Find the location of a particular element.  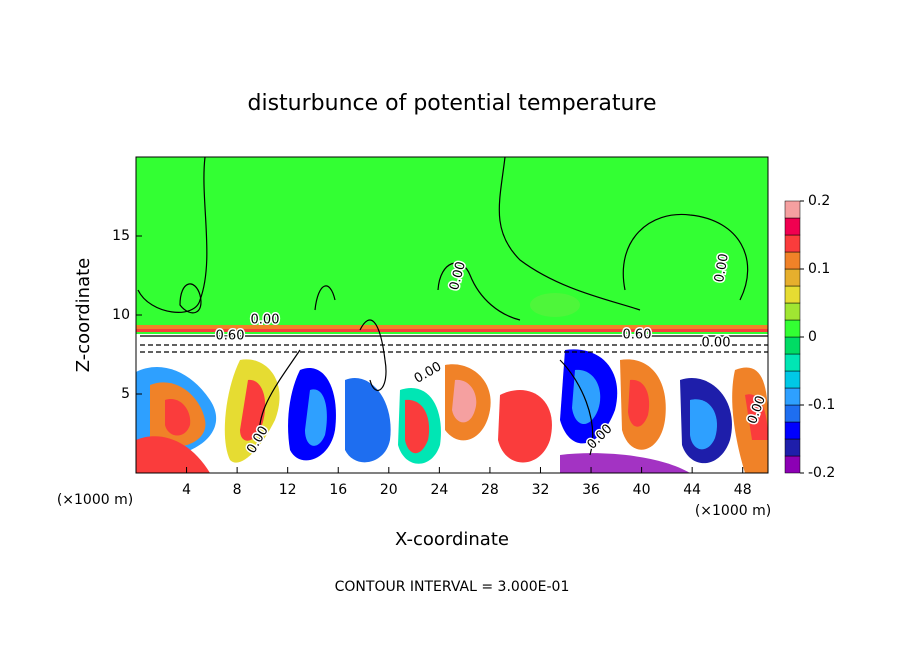

colorbar-tick-label: -0.2 is located at coordinates (821, 473).